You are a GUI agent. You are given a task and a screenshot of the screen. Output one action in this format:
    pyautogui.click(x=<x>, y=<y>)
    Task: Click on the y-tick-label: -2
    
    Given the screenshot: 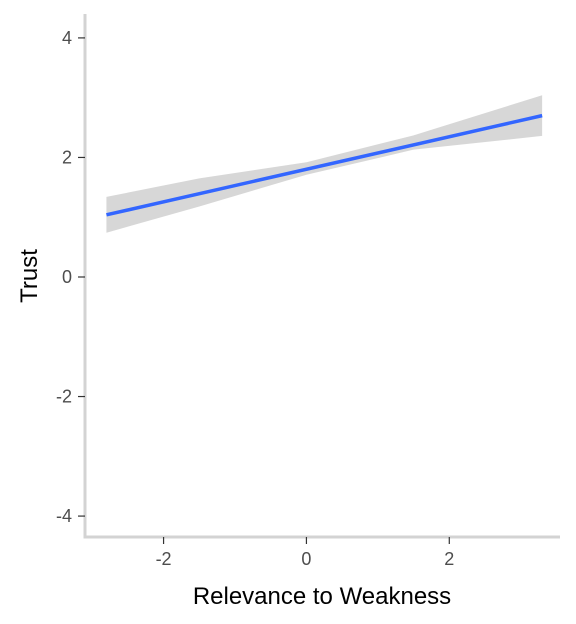 What is the action you would take?
    pyautogui.click(x=64, y=397)
    